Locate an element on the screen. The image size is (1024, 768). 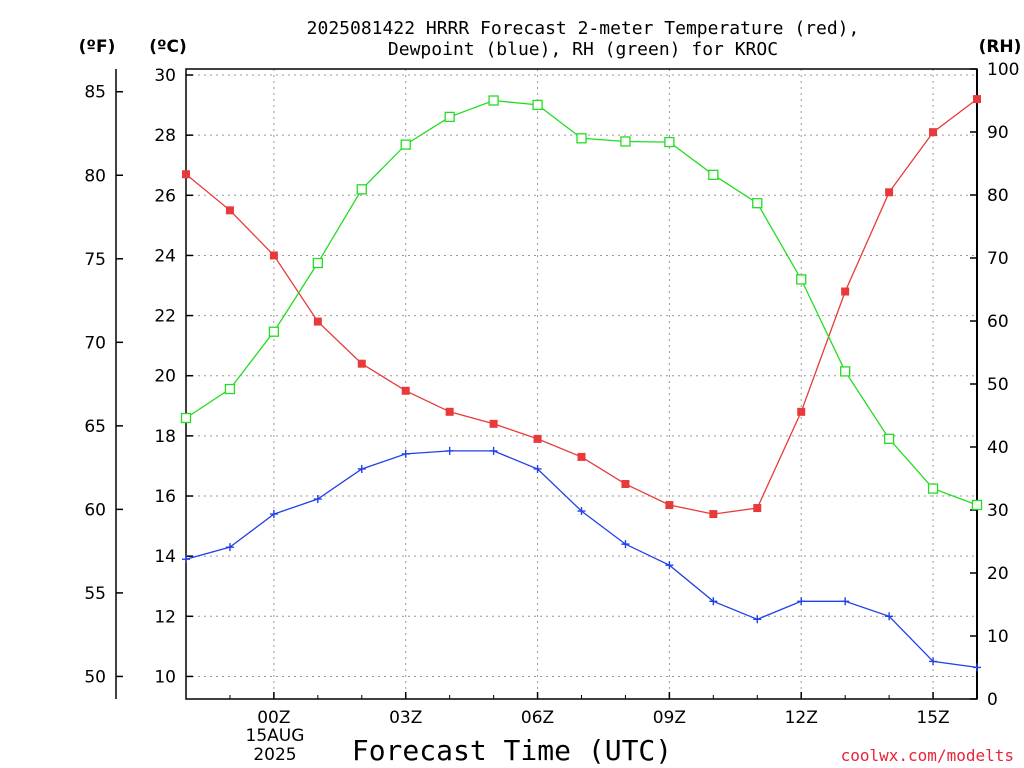
rh-tick-label: 40 is located at coordinates (998, 448).